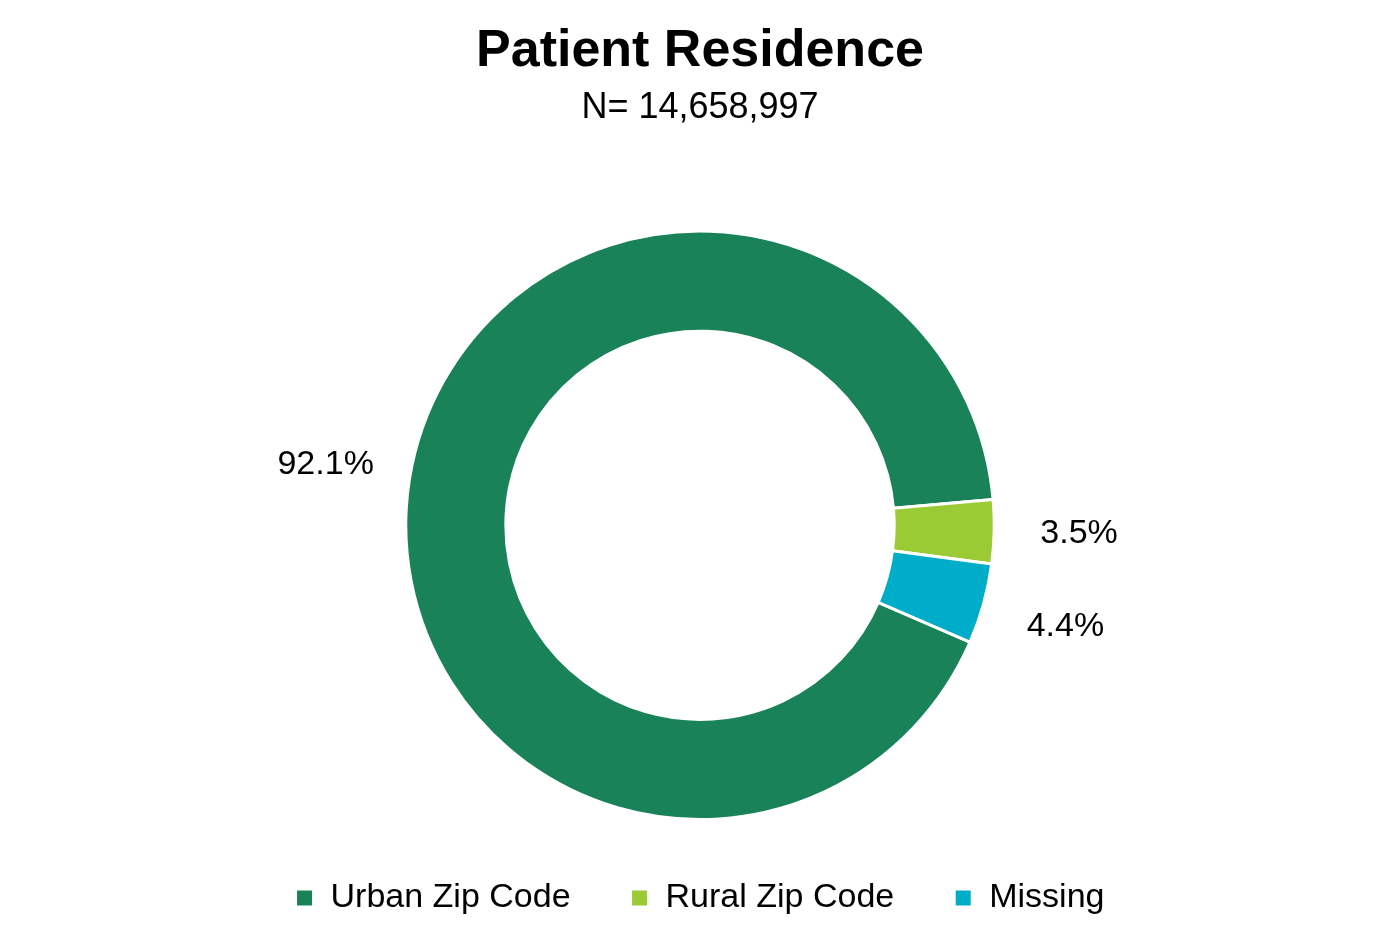  I want to click on legend-label: Missing, so click(1047, 895).